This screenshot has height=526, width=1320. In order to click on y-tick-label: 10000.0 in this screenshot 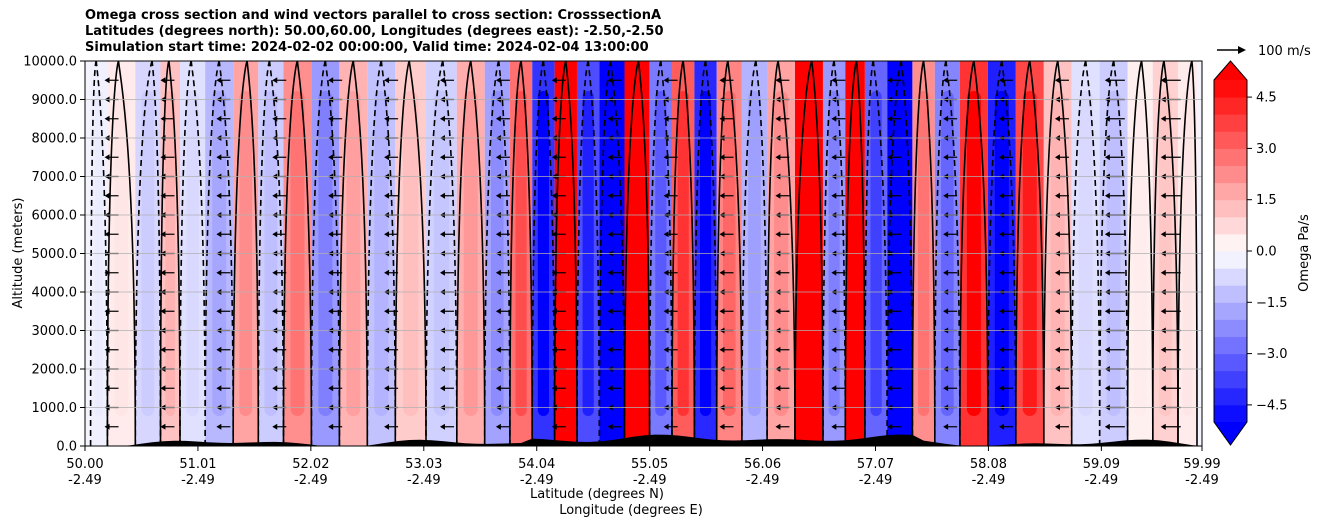, I will do `click(50, 62)`.